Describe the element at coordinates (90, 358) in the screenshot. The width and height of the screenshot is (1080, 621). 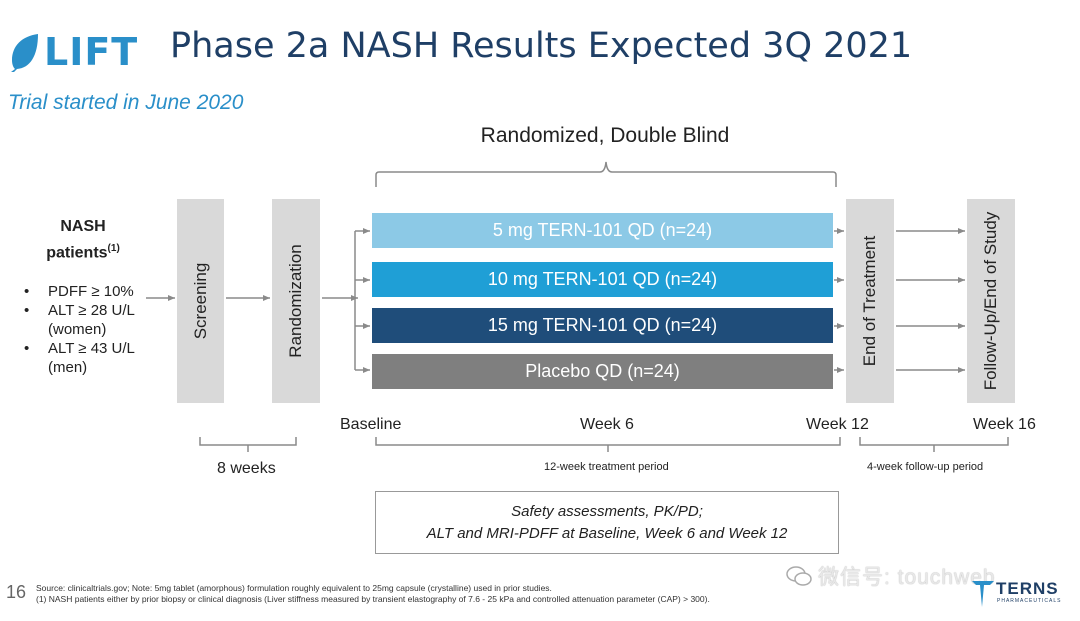
I see `criteria-item: ALT ≥ 43 U/L (men)` at that location.